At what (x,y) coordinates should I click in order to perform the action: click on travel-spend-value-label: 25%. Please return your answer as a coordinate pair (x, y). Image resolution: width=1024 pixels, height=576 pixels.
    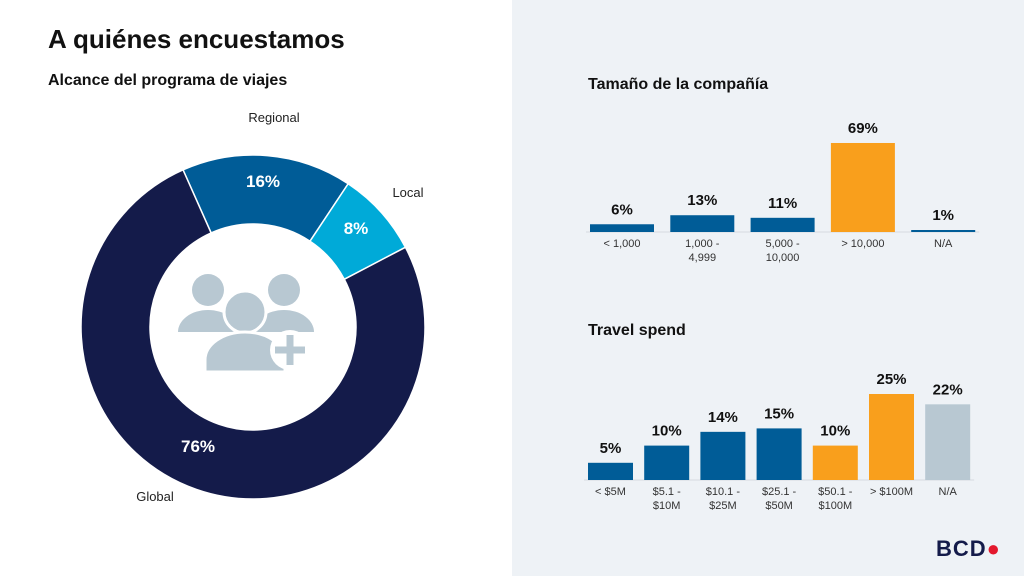
    Looking at the image, I should click on (891, 379).